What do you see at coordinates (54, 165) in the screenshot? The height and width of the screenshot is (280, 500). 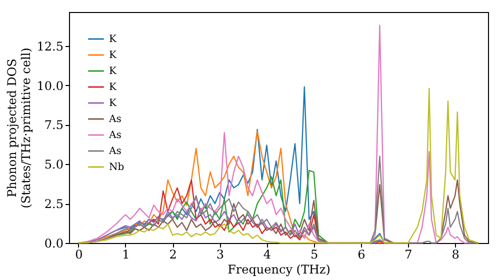 I see `y-tick-label: 5.0` at bounding box center [54, 165].